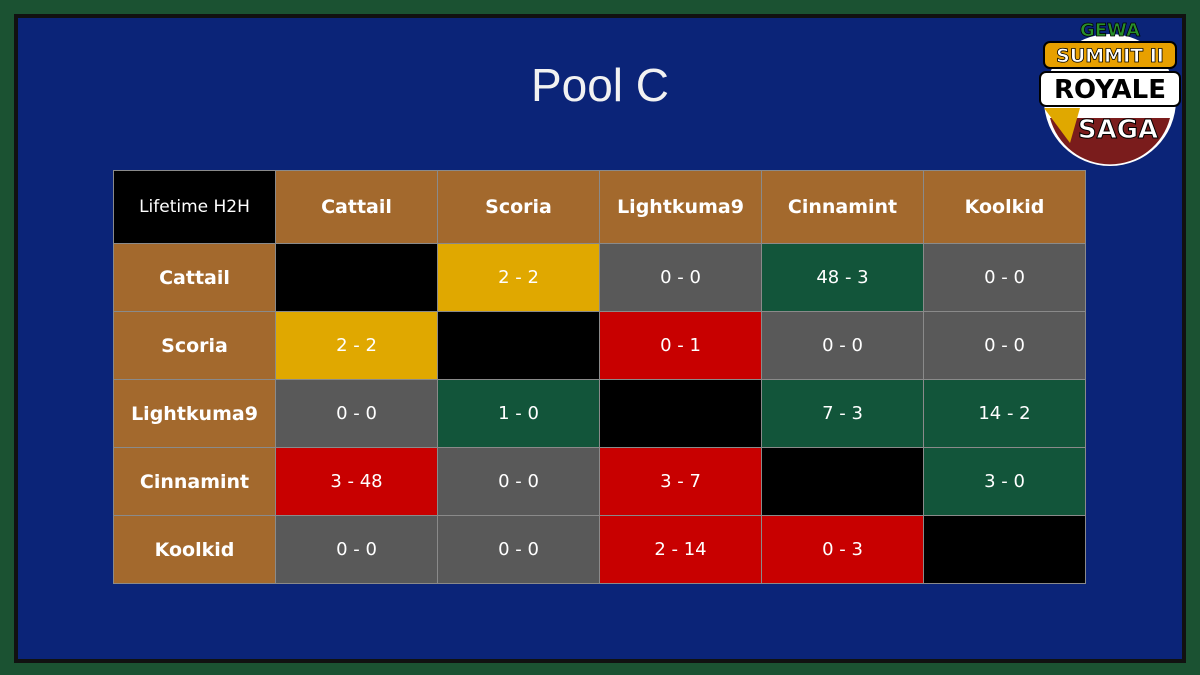  I want to click on logo-flag, so click(1062, 125).